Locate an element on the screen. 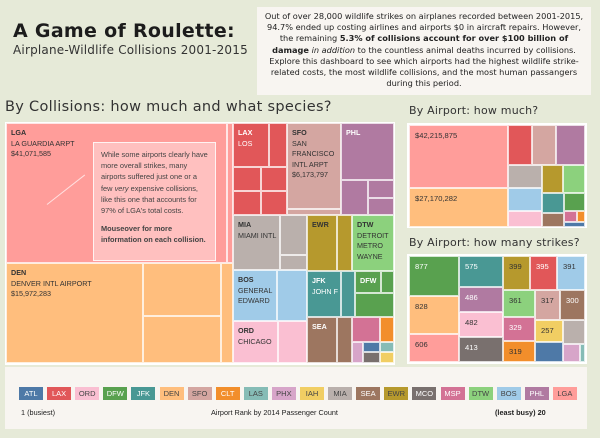 Image resolution: width=600 pixels, height=438 pixels. legend-chip-ewr: EWR is located at coordinates (396, 393).